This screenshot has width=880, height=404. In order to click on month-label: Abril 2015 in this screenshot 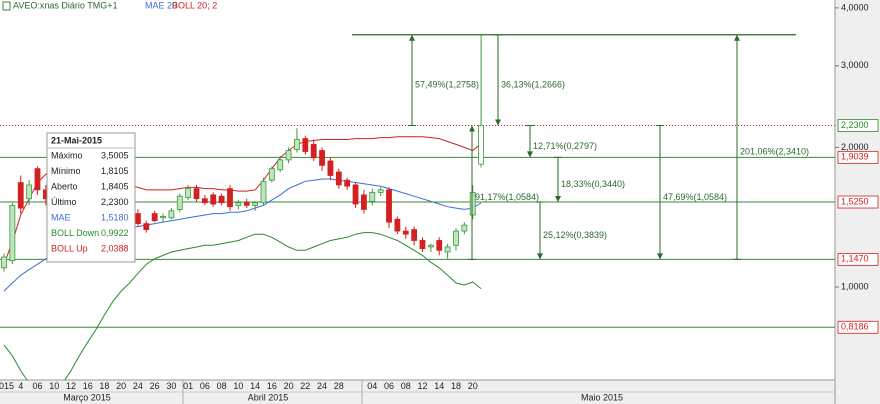, I will do `click(268, 397)`.